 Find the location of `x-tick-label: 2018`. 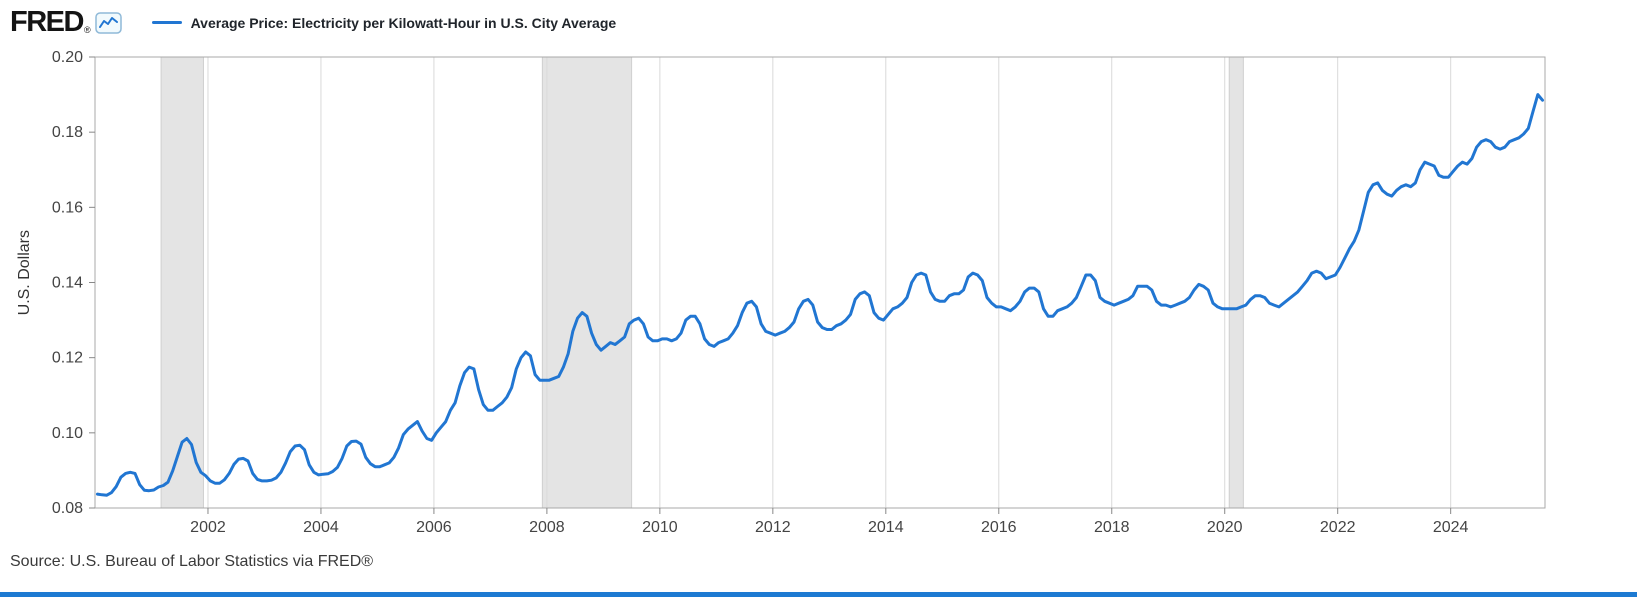

x-tick-label: 2018 is located at coordinates (1112, 527).